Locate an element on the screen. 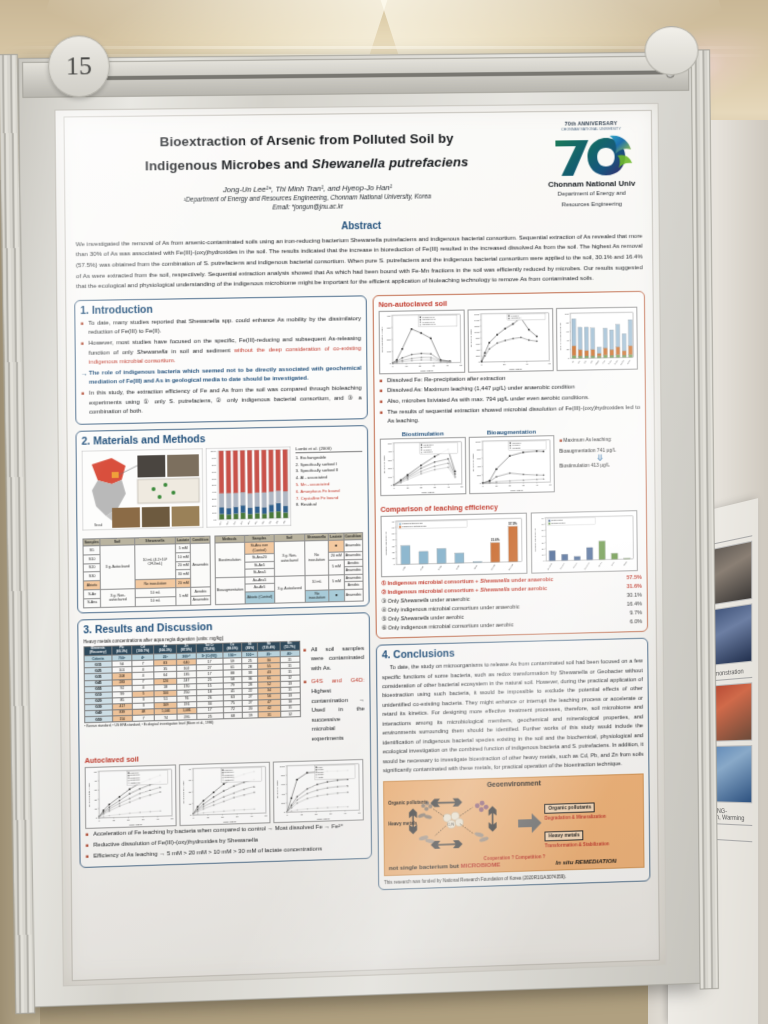 The image size is (768, 1024). svg-text: 1600 is located at coordinates (477, 315).